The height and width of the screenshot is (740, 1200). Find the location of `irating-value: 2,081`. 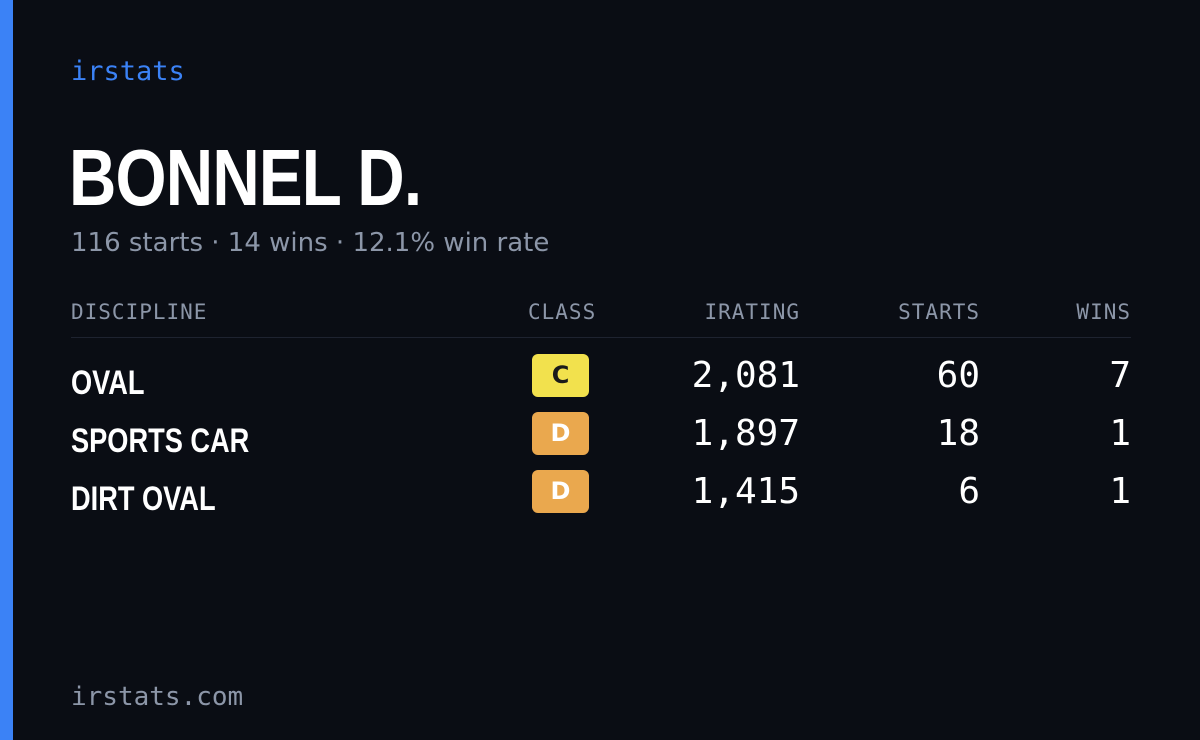

irating-value: 2,081 is located at coordinates (745, 375).